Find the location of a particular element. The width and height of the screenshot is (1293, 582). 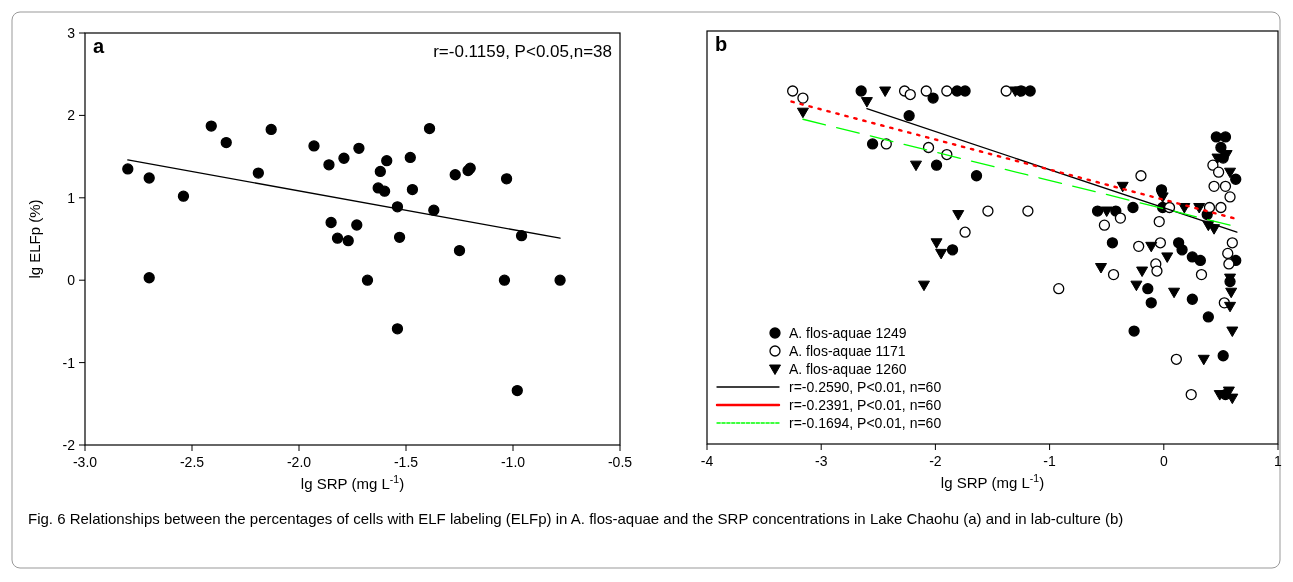

annotation: a is located at coordinates (99, 46).